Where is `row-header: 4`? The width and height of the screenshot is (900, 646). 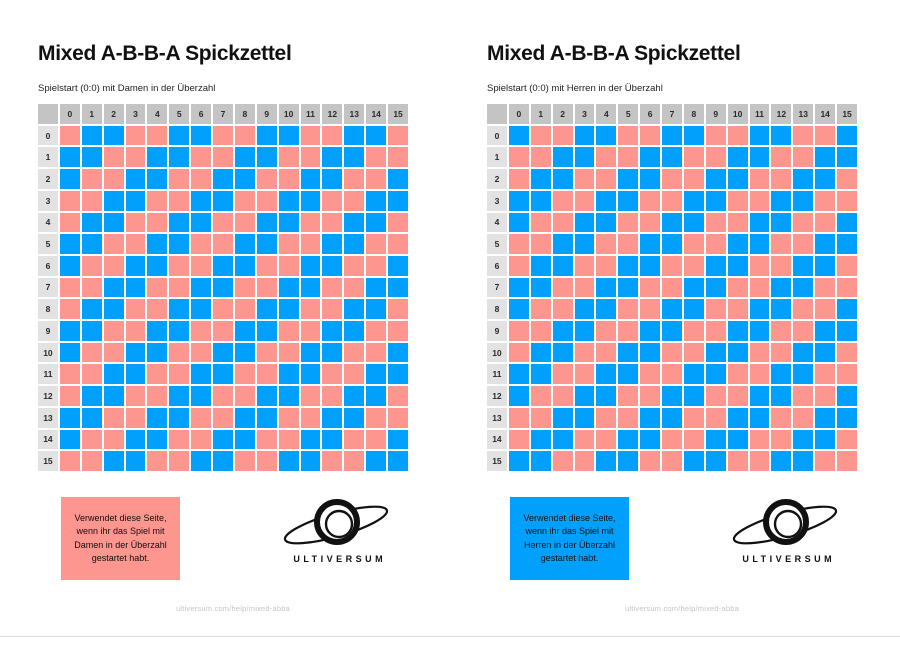
row-header: 4 is located at coordinates (497, 222).